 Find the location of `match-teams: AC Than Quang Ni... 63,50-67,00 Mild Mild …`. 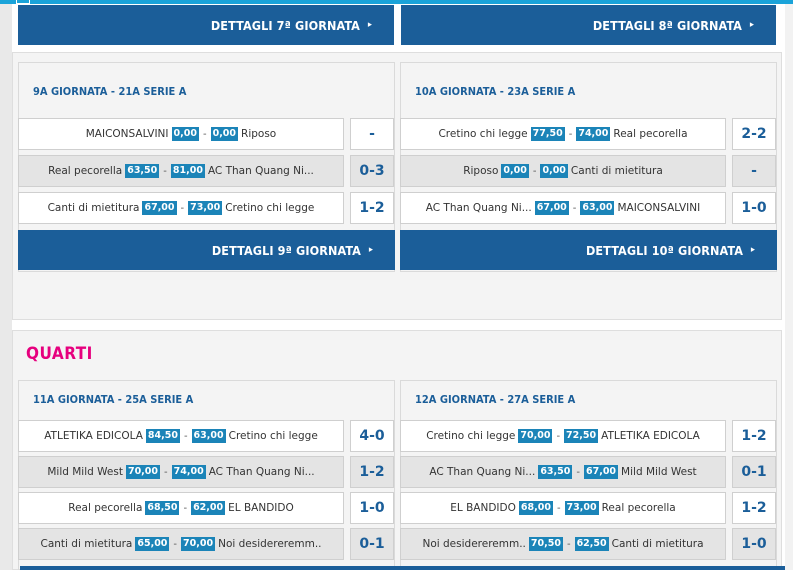

match-teams: AC Than Quang Ni... 63,50-67,00 Mild Mild … is located at coordinates (563, 472).